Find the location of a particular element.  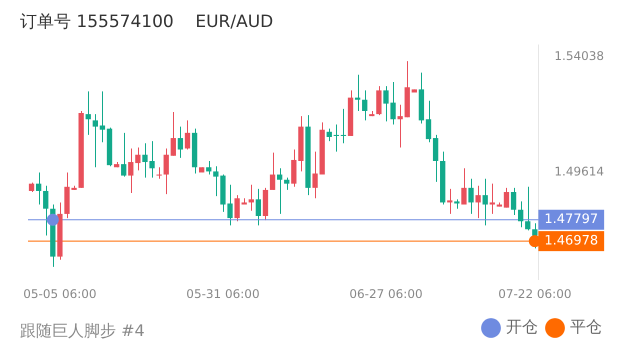

ref-line-label: 1.46978 is located at coordinates (571, 240).